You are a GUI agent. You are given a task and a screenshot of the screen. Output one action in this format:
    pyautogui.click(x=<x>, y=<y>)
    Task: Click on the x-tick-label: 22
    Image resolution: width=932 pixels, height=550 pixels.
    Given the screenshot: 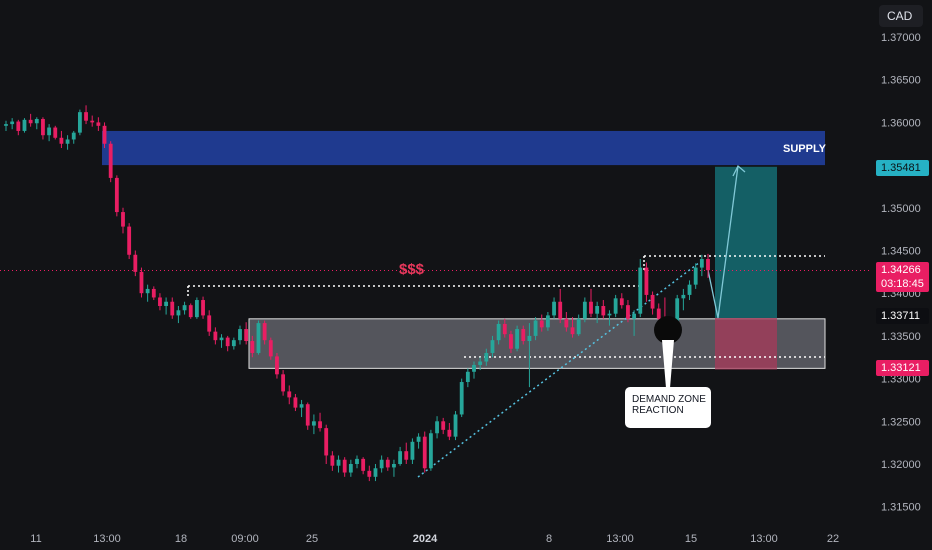 What is the action you would take?
    pyautogui.click(x=833, y=539)
    